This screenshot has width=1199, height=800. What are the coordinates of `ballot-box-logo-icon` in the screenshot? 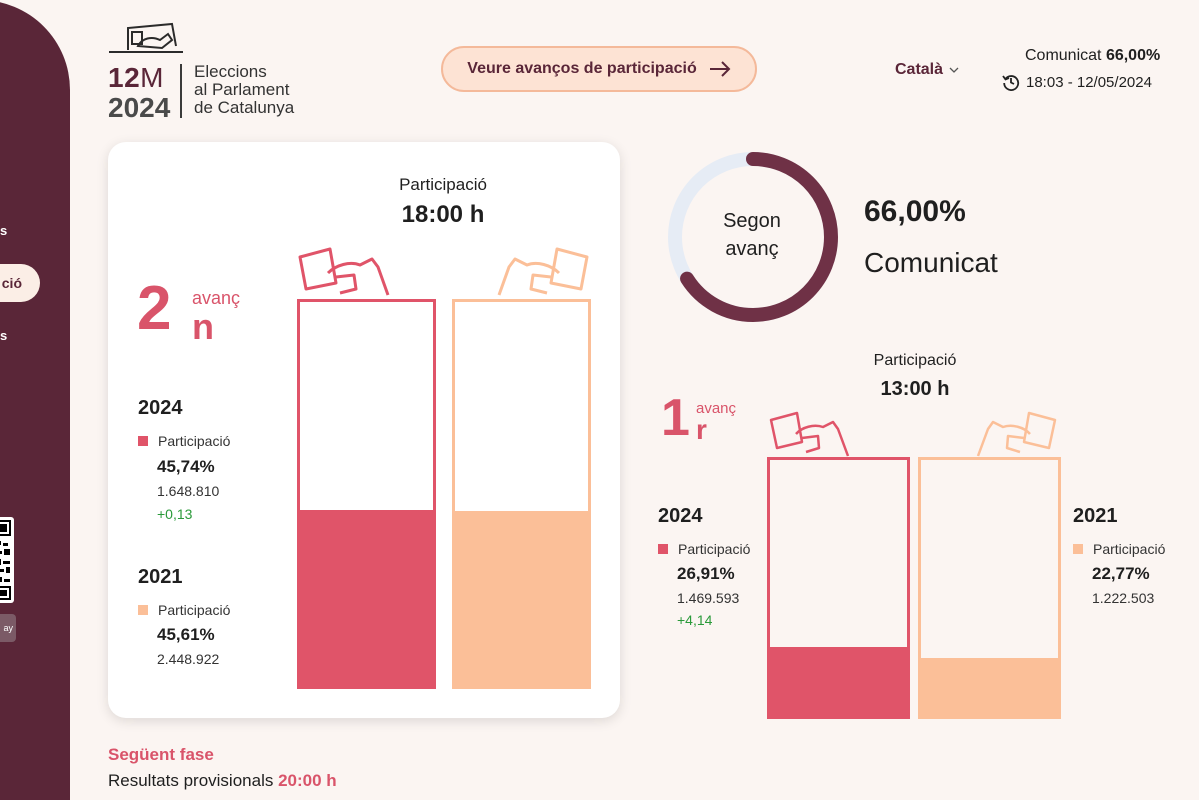 It's located at (146, 37).